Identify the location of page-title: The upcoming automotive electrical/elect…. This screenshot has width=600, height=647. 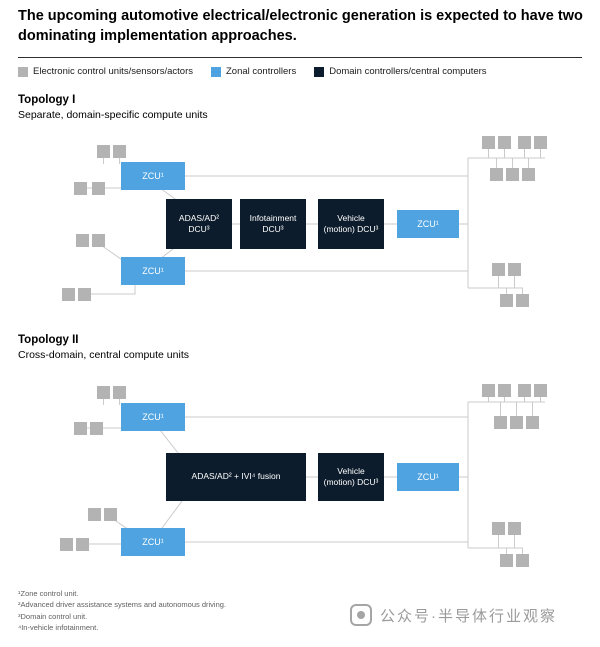
(300, 26).